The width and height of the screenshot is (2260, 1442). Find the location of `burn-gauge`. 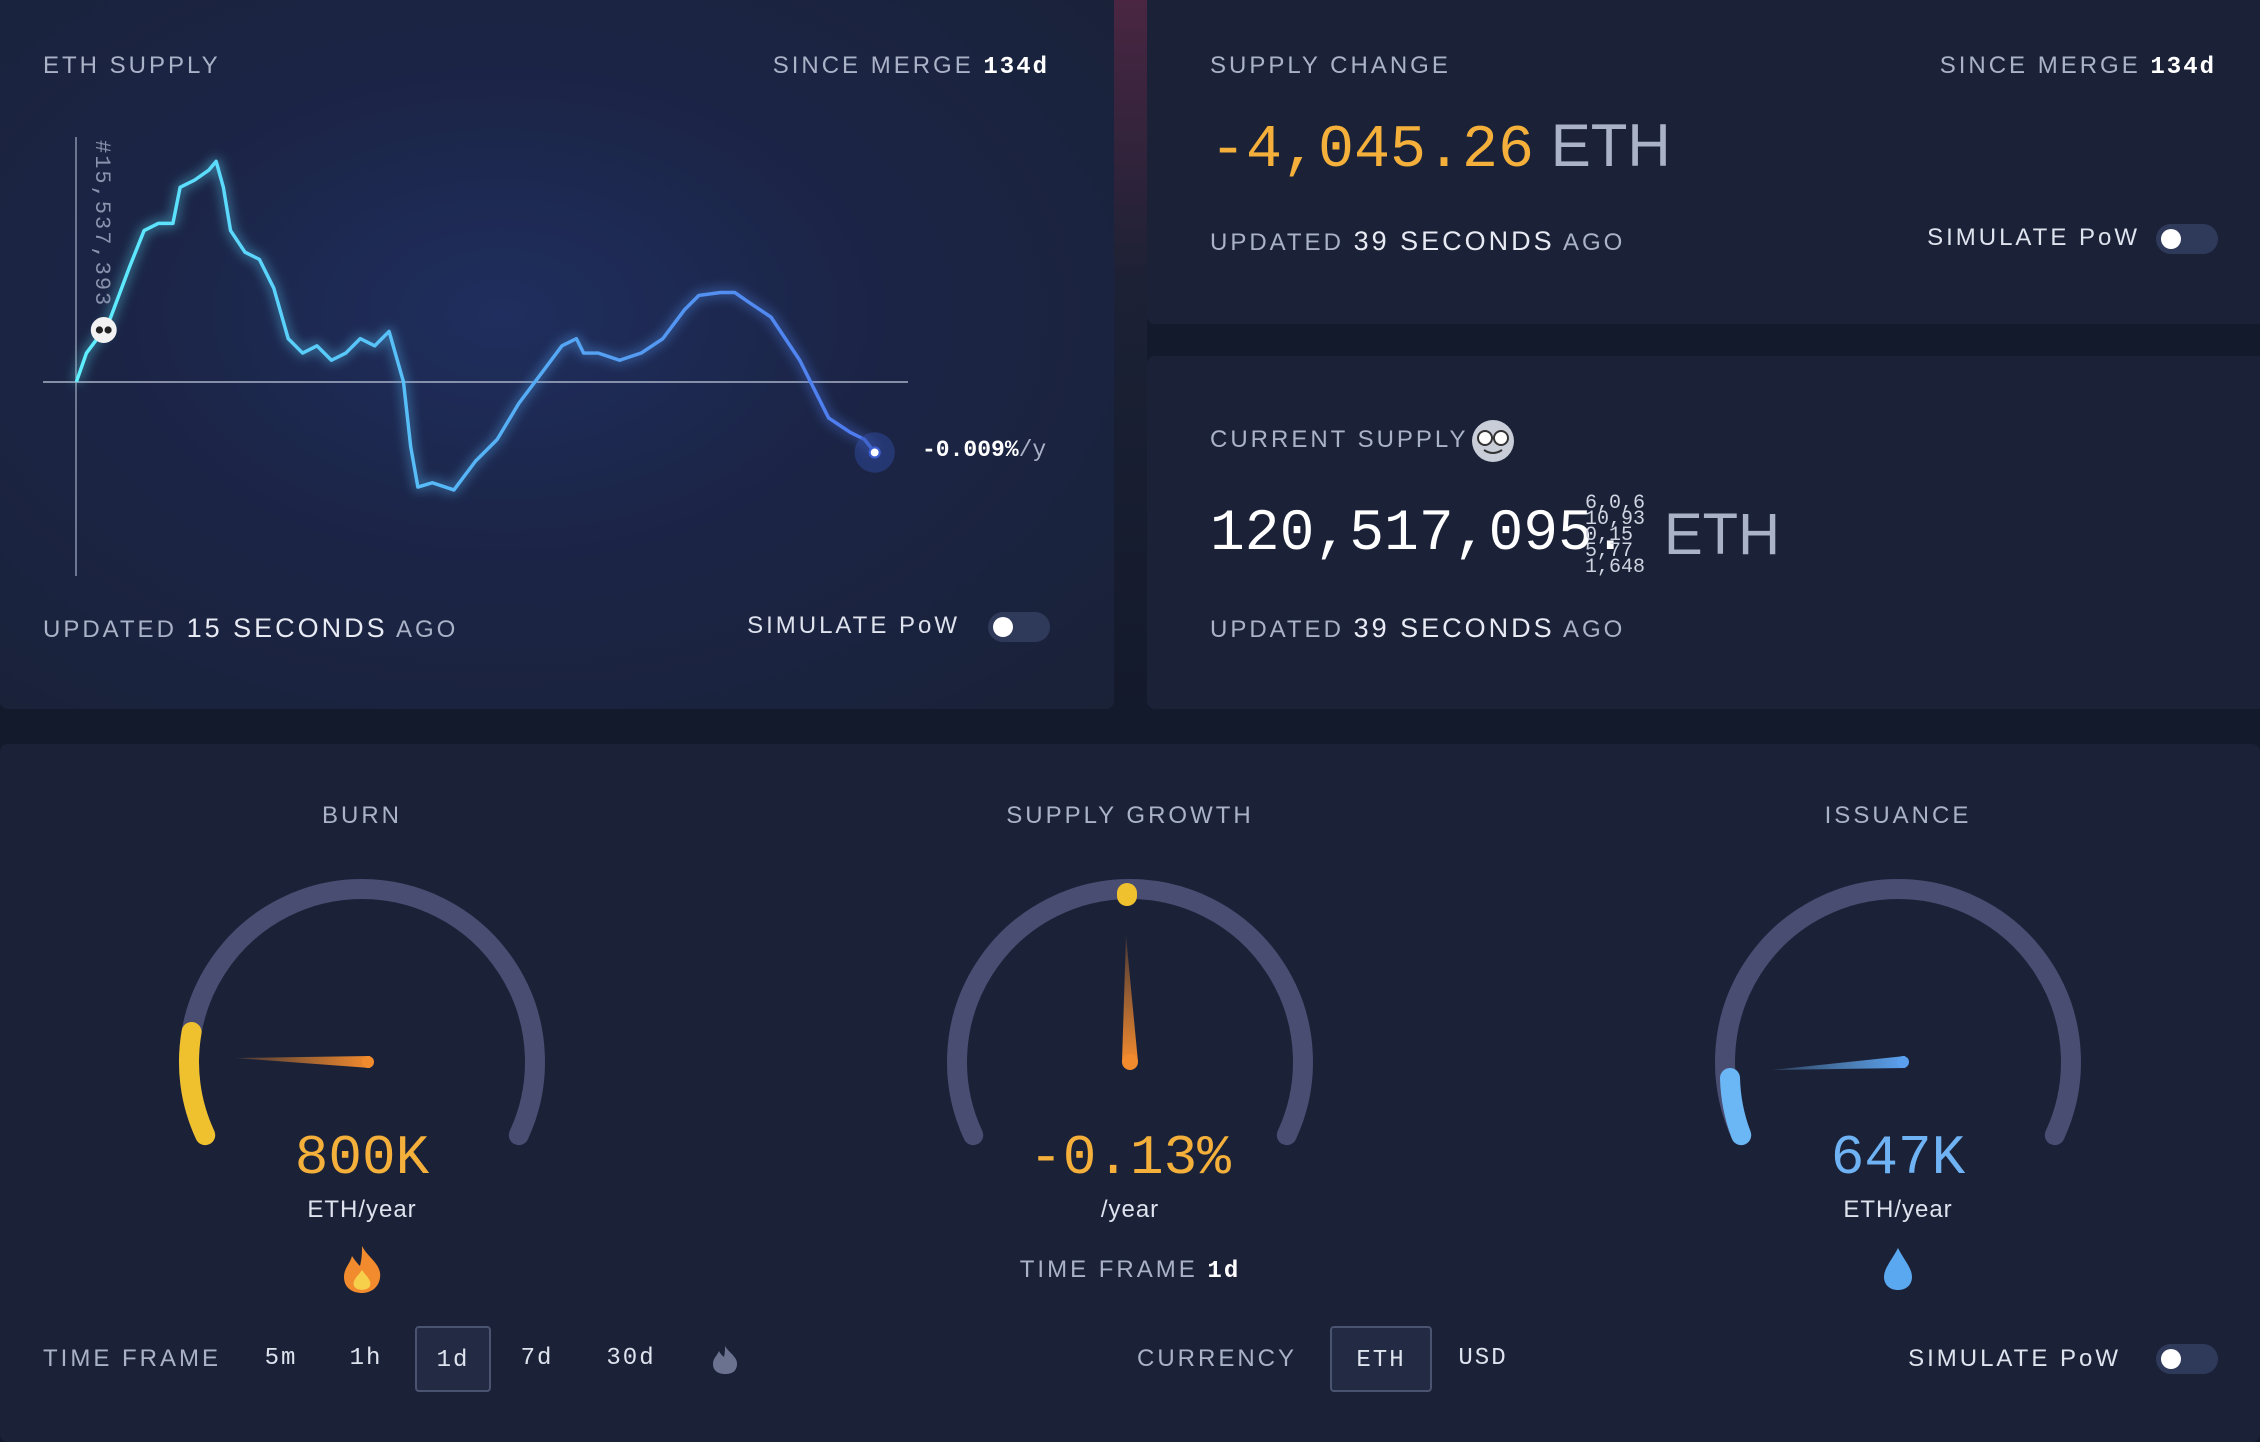

burn-gauge is located at coordinates (361, 1012).